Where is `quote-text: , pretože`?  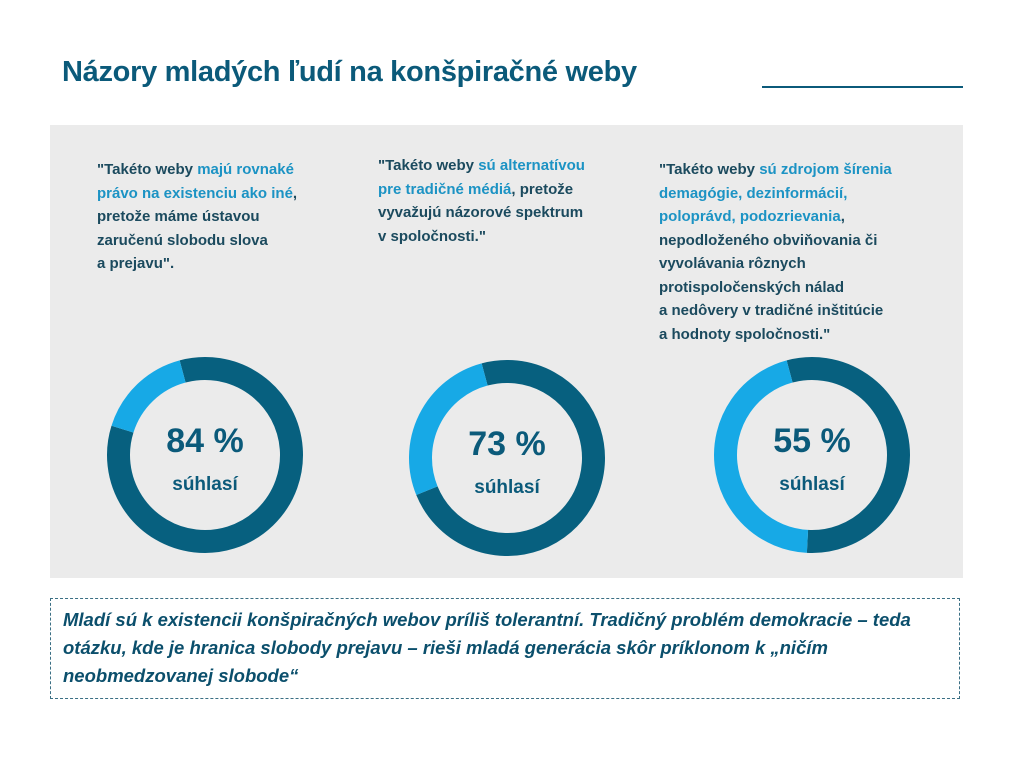 quote-text: , pretože is located at coordinates (542, 189).